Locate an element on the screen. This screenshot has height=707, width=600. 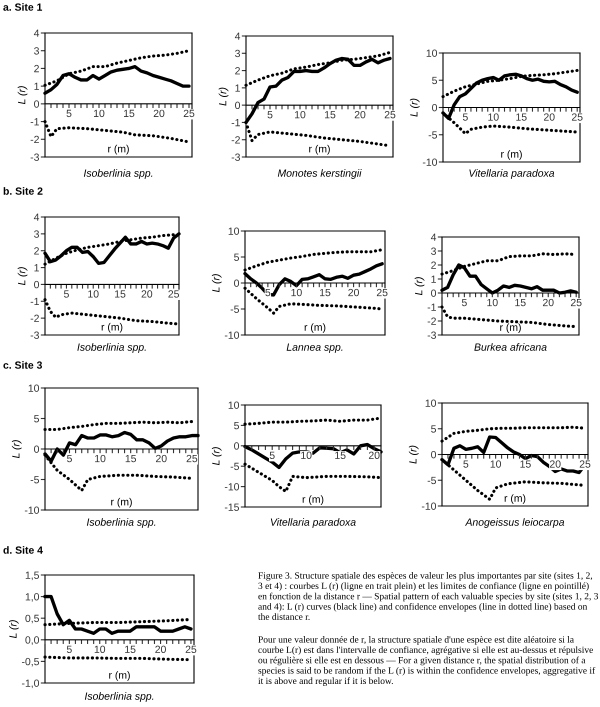
y-tick-label: -1,0 is located at coordinates (31, 684).